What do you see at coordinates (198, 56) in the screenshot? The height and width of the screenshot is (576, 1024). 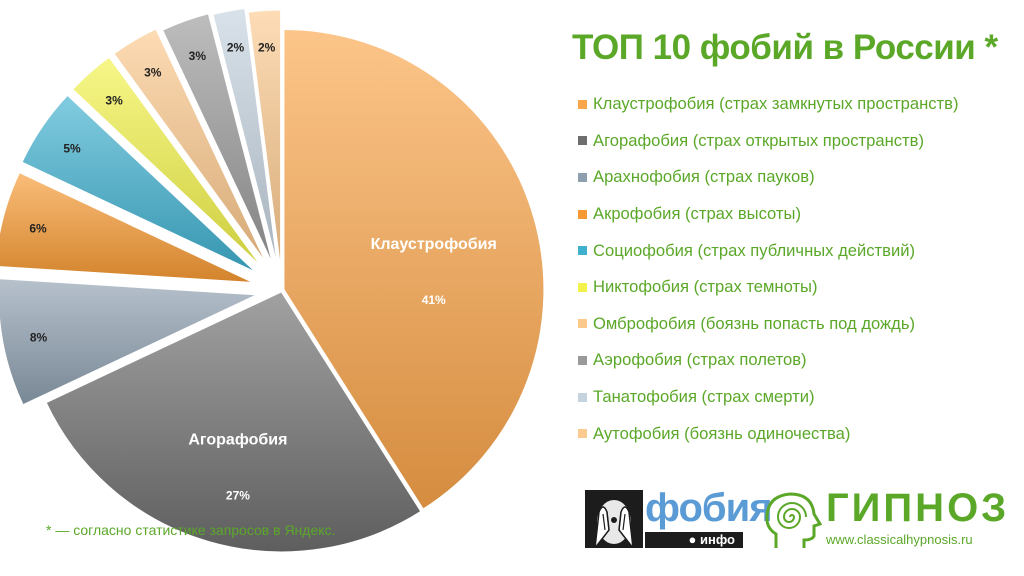 I see `pie-percent-label-8: 3%` at bounding box center [198, 56].